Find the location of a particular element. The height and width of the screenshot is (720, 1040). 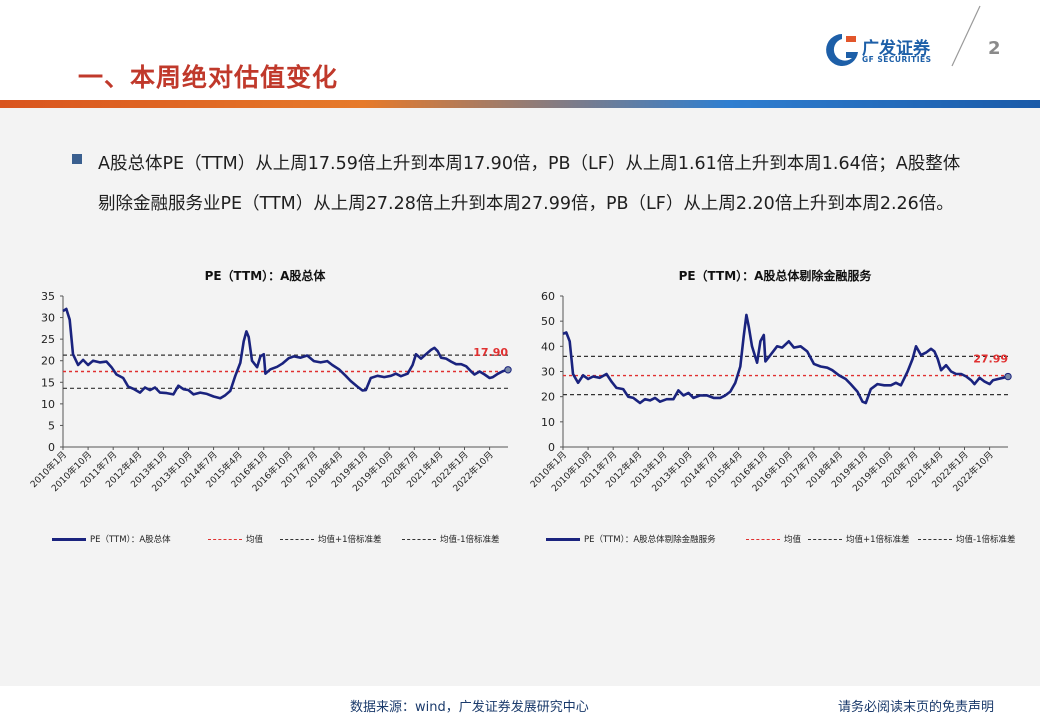

chart2-title: PE（TTM）：A股总体剔除金融服务 is located at coordinates (775, 276).